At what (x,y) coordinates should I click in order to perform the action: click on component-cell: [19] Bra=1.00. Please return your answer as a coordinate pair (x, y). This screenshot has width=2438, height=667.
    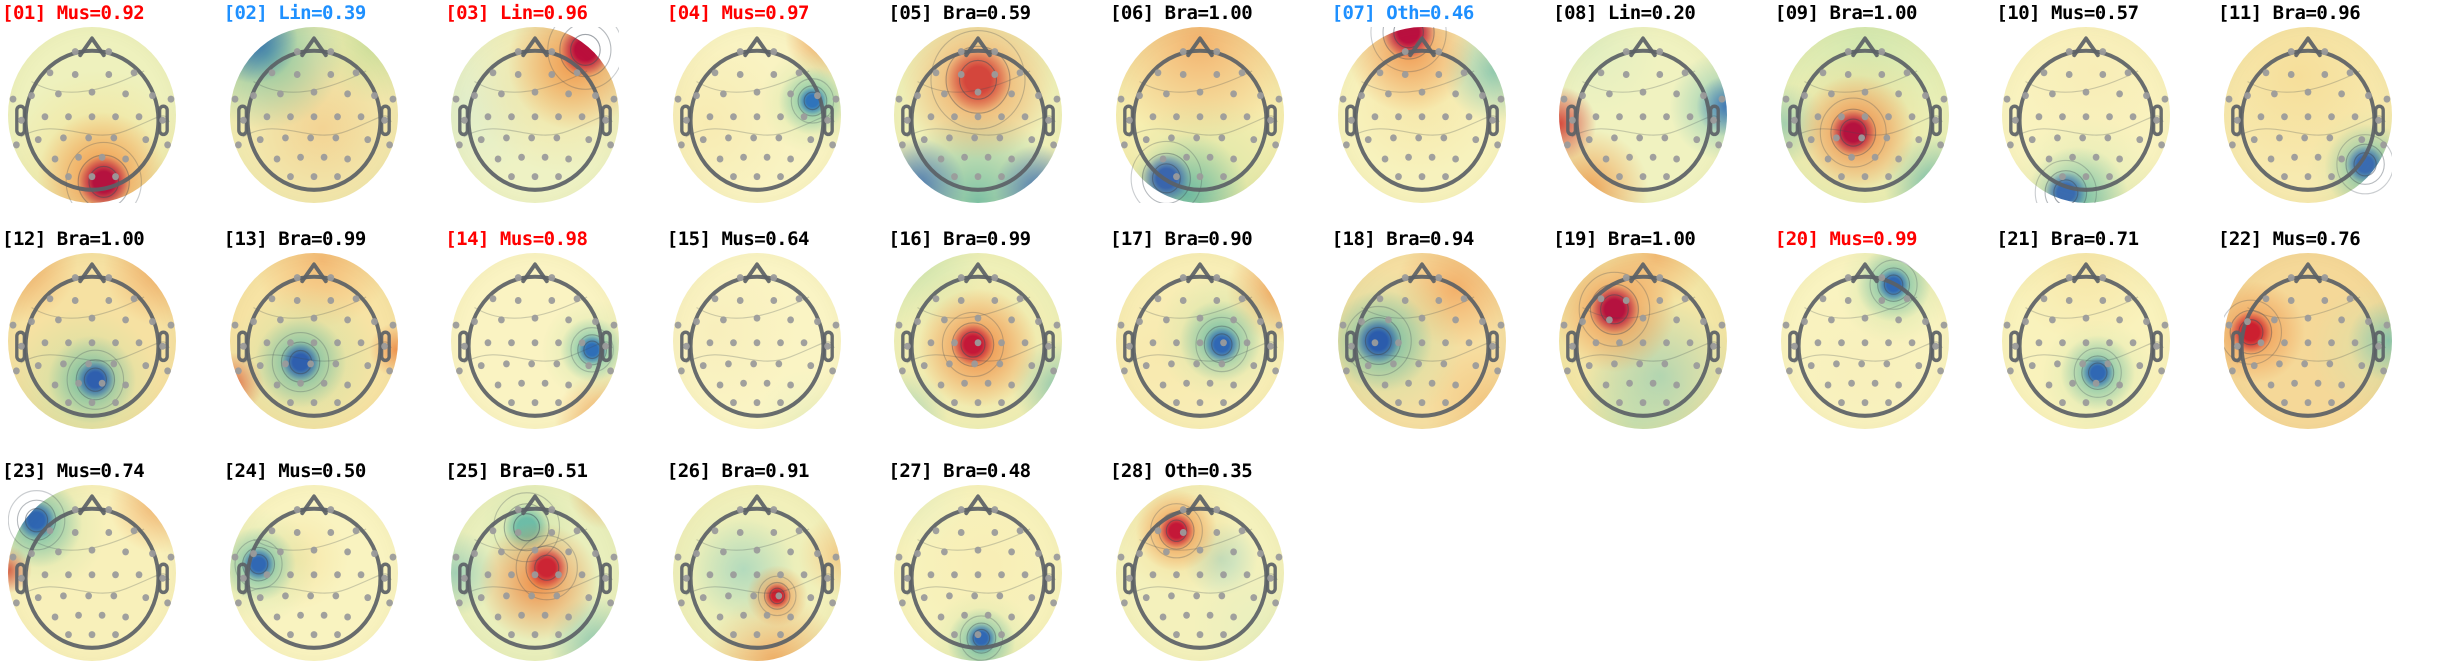
    Looking at the image, I should click on (1662, 342).